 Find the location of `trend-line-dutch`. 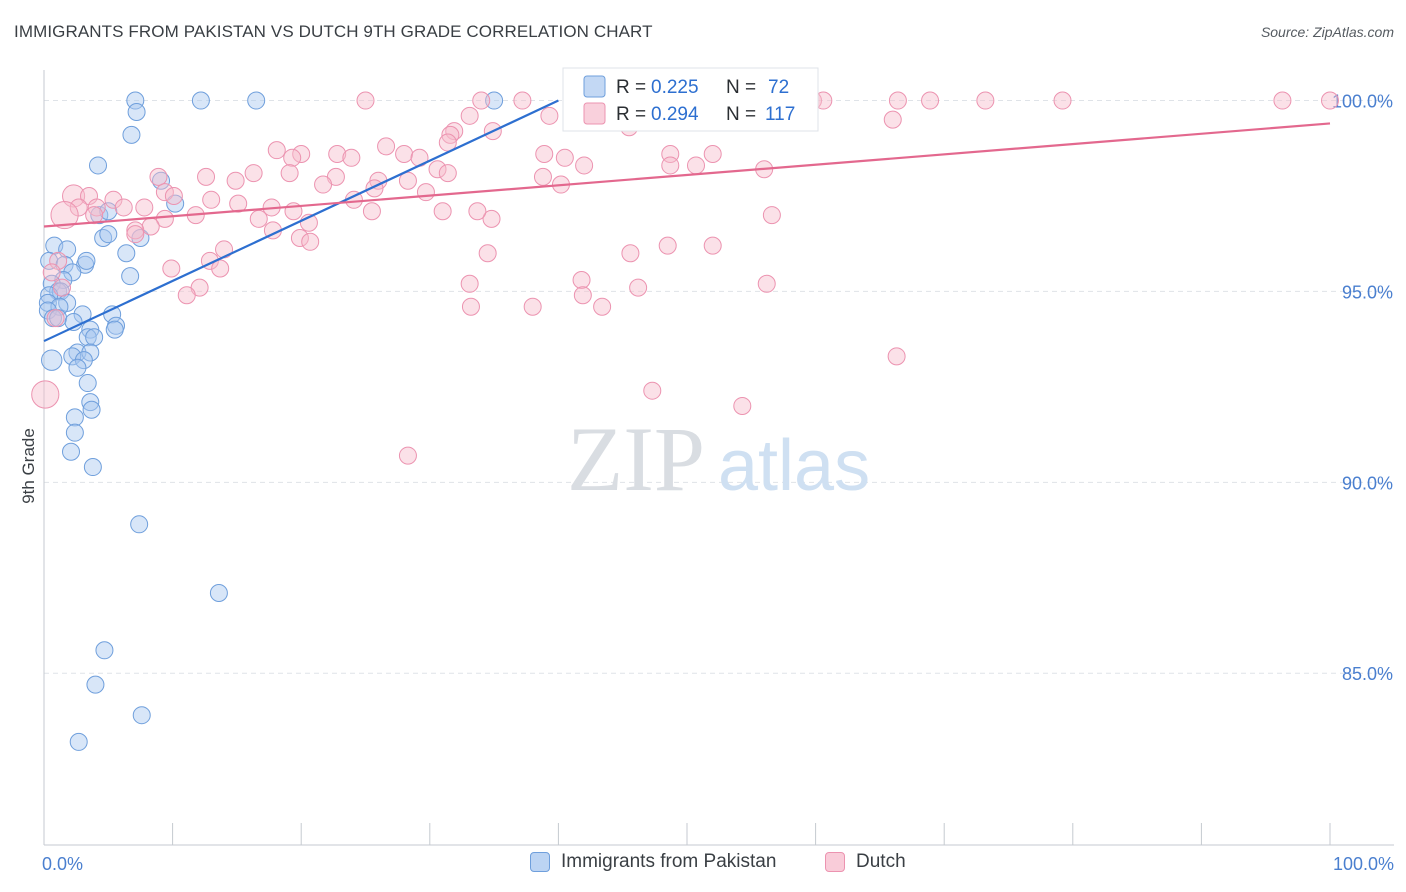

trend-line-dutch is located at coordinates (687, 175).